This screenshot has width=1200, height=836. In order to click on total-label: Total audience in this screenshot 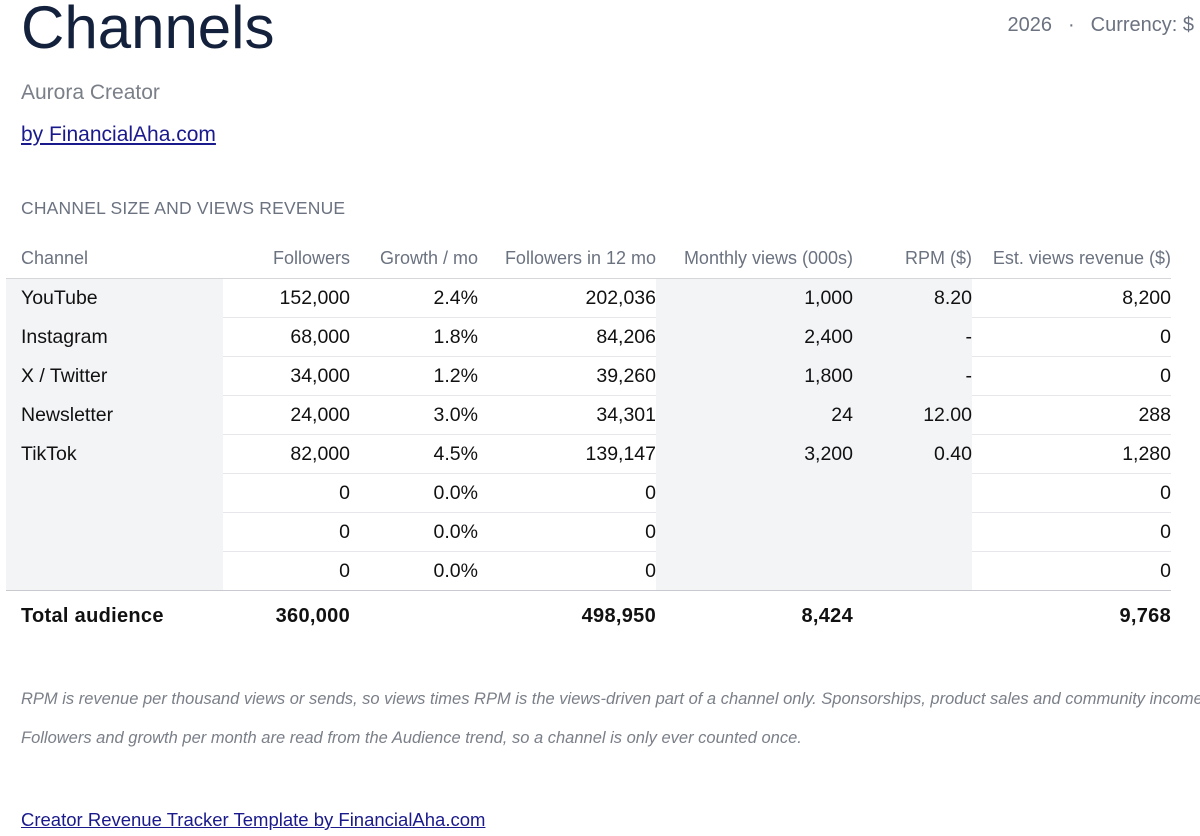, I will do `click(114, 615)`.